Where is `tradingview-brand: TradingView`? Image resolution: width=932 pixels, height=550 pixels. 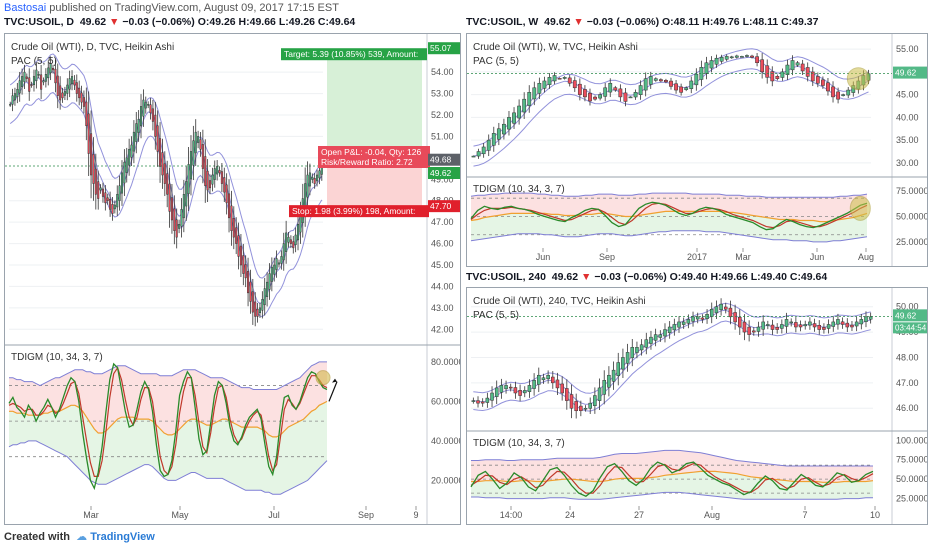
tradingview-brand: TradingView is located at coordinates (122, 537).